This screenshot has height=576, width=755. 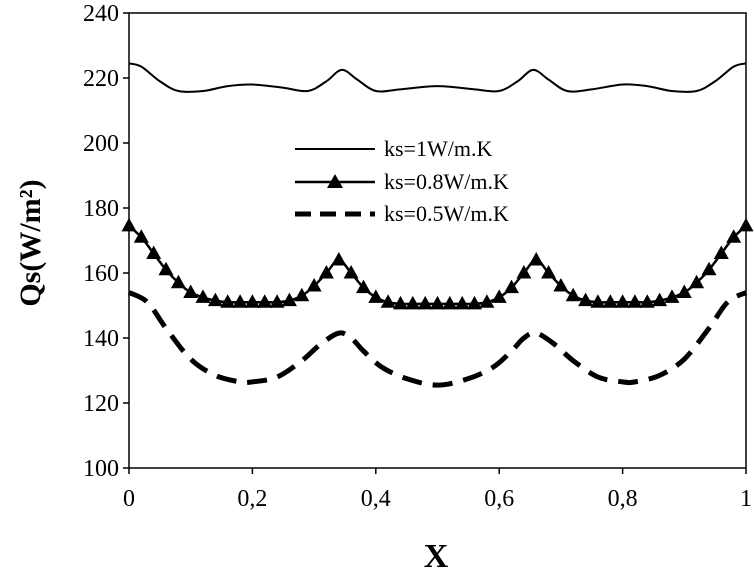 I want to click on y-tick-labels: 100 120 140 160 180 200 220 240, so click(x=101, y=241).